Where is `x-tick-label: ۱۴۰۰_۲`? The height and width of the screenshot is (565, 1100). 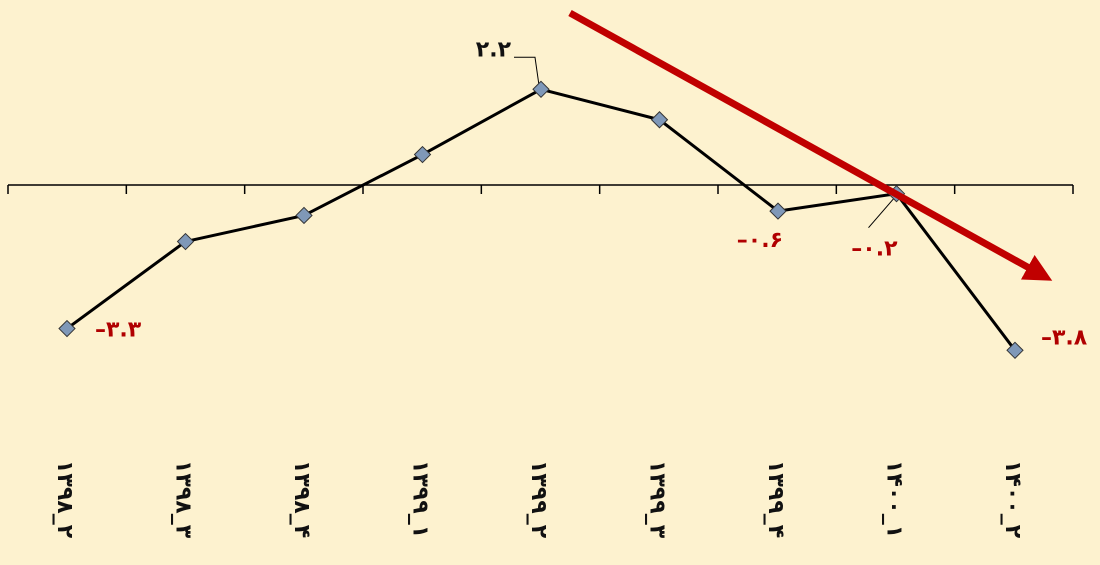
x-tick-label: ۱۴۰۰_۲ is located at coordinates (1012, 499).